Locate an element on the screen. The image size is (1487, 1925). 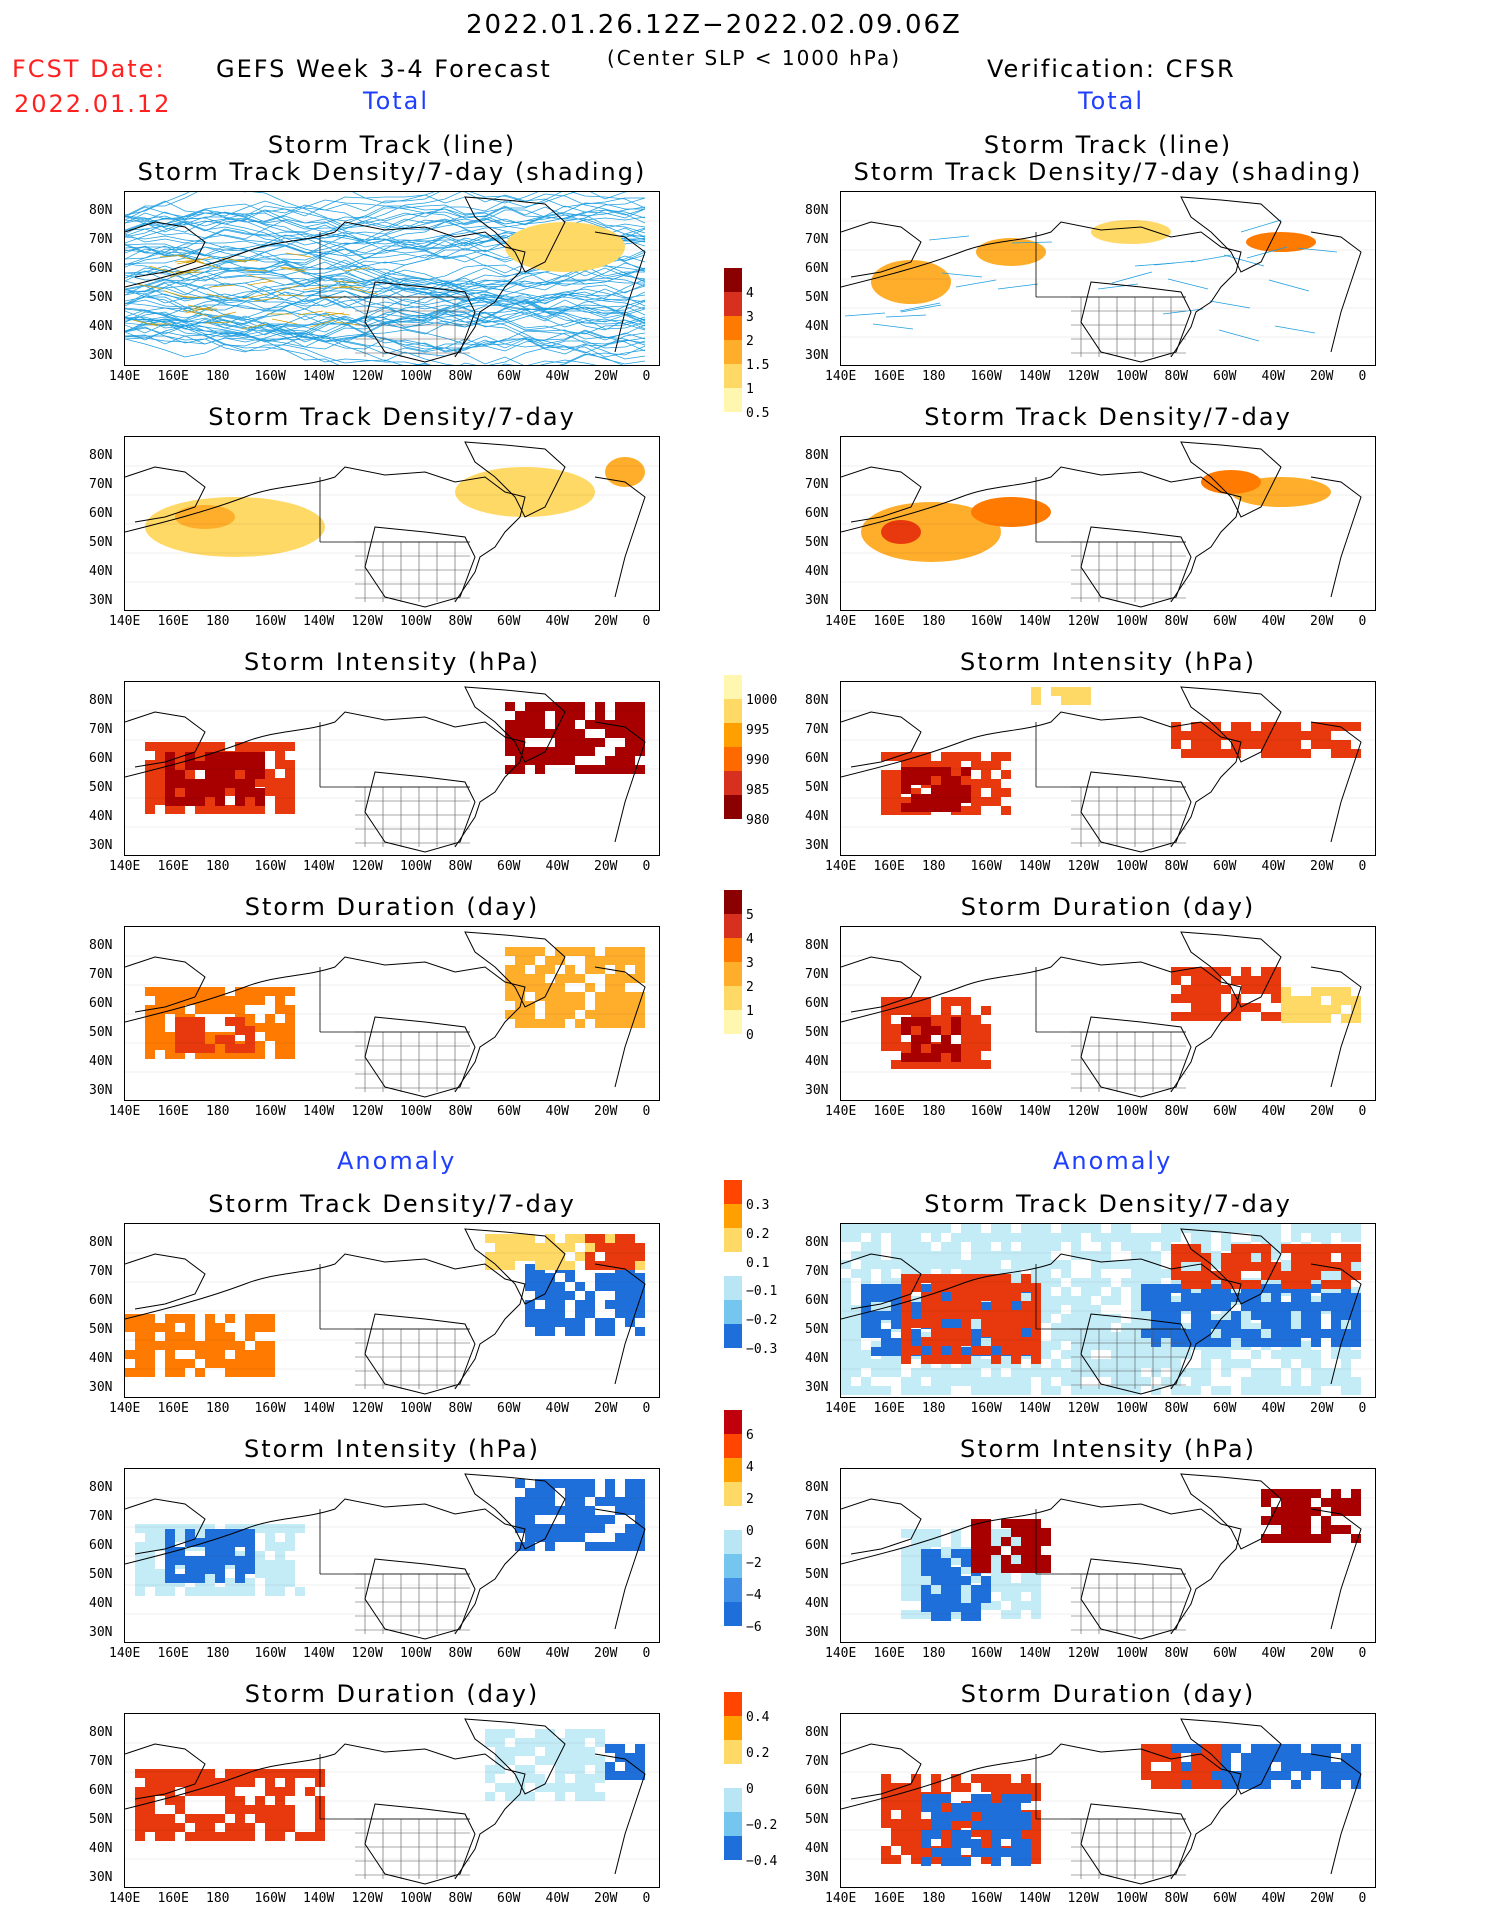
section-anomaly-right: Anomaly is located at coordinates (1113, 1161).